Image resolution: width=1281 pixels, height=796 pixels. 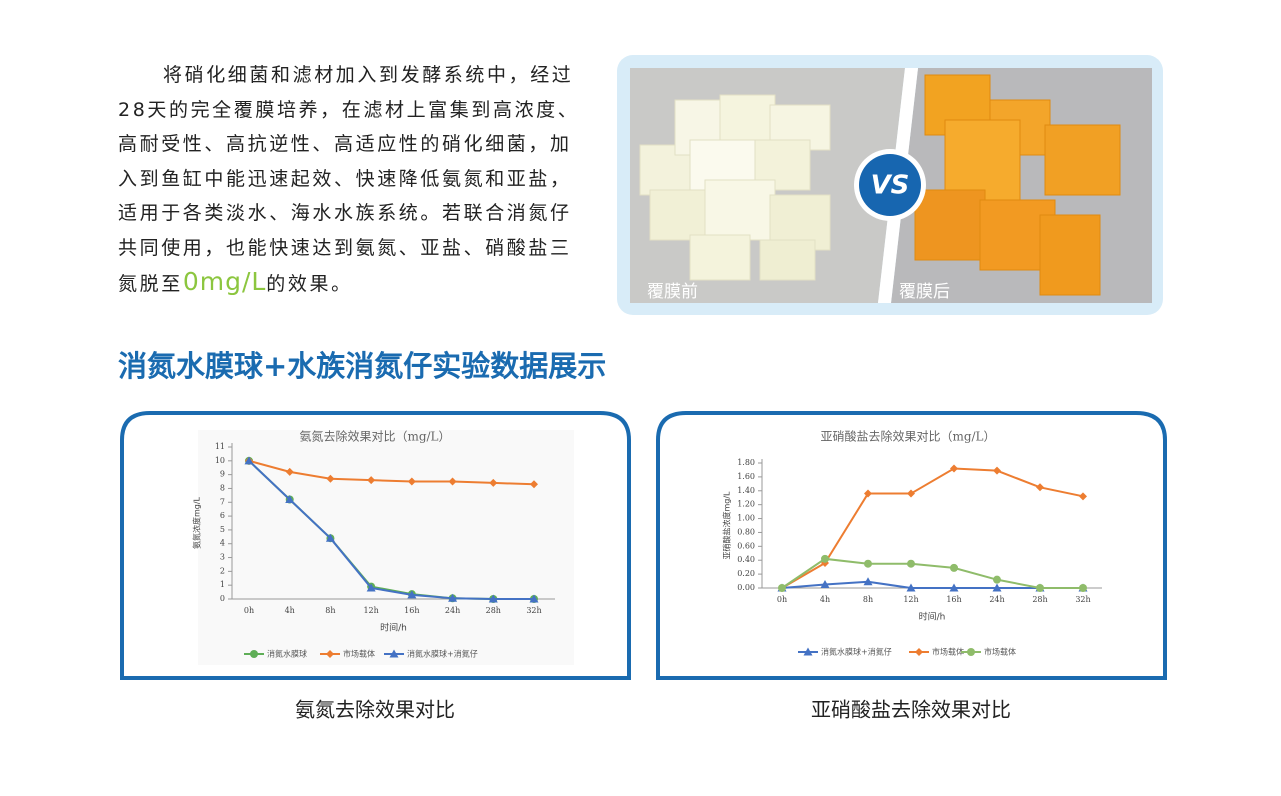 What do you see at coordinates (197, 522) in the screenshot?
I see `y-axis-label: 氨氮浓度mg/L` at bounding box center [197, 522].